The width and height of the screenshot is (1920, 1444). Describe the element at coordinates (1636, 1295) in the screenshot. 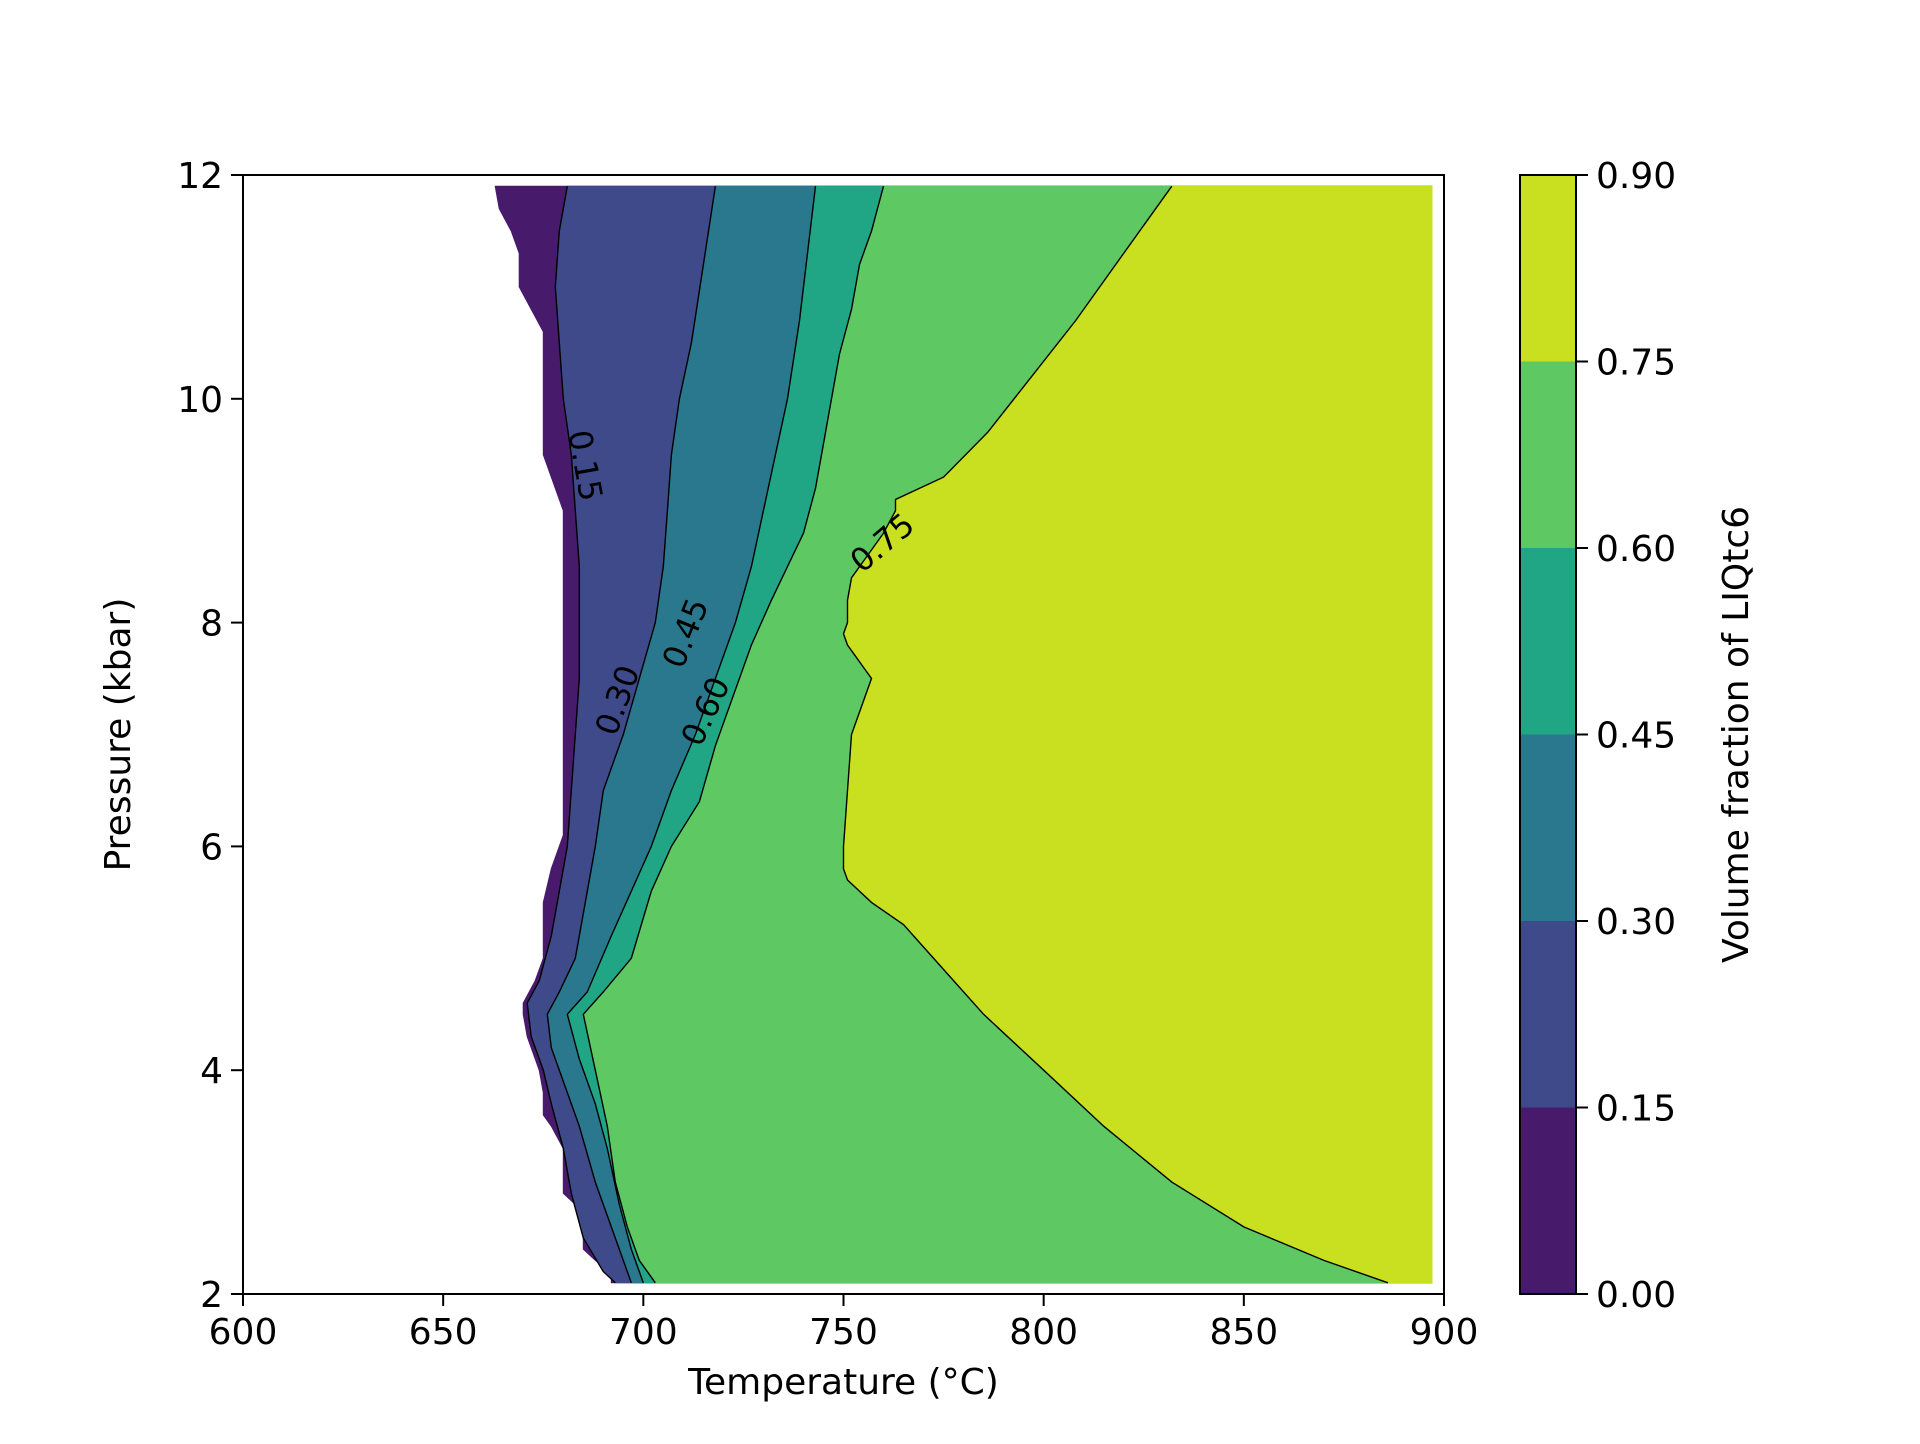

I see `colorbar-tick-label: 0.00` at that location.